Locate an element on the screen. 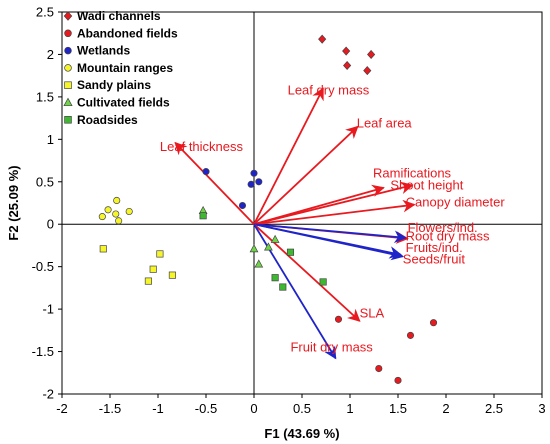 The height and width of the screenshot is (444, 550). y-tick-label: -1.5 is located at coordinates (43, 351).